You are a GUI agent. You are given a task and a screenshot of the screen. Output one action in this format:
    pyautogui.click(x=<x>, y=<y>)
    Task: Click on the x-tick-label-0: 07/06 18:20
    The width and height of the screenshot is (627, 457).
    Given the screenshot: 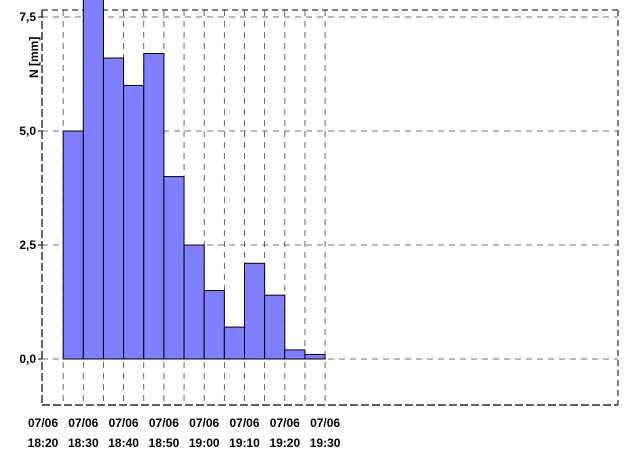 What is the action you would take?
    pyautogui.click(x=43, y=433)
    